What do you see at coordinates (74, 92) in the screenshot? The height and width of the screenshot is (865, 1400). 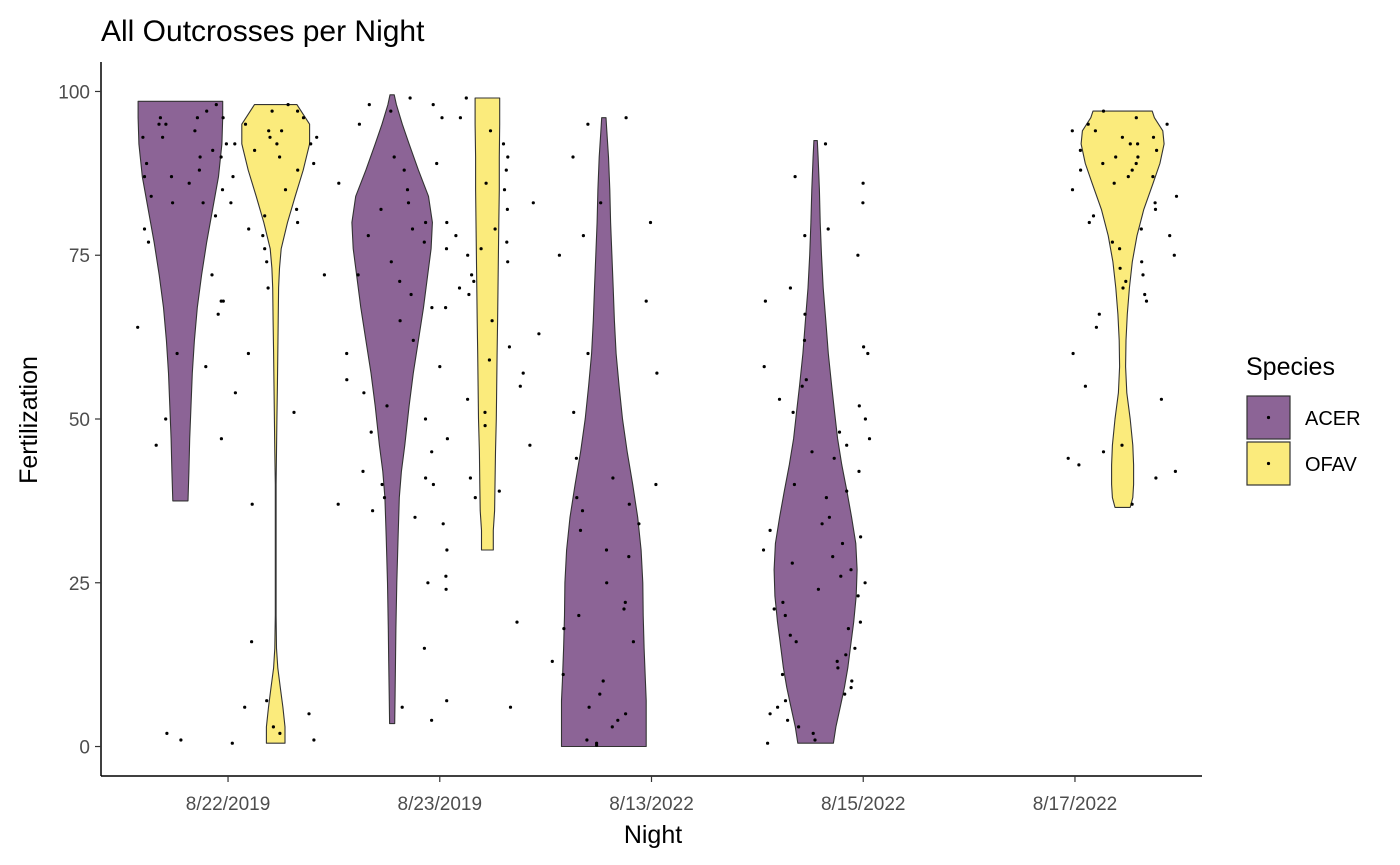 I see `y-tick-label: 100` at bounding box center [74, 92].